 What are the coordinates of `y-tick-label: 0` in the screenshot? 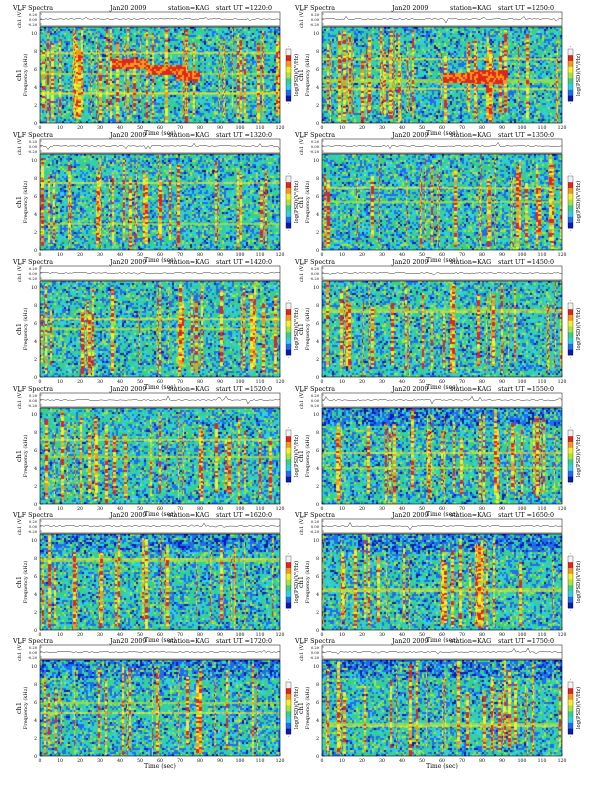 It's located at (35, 124).